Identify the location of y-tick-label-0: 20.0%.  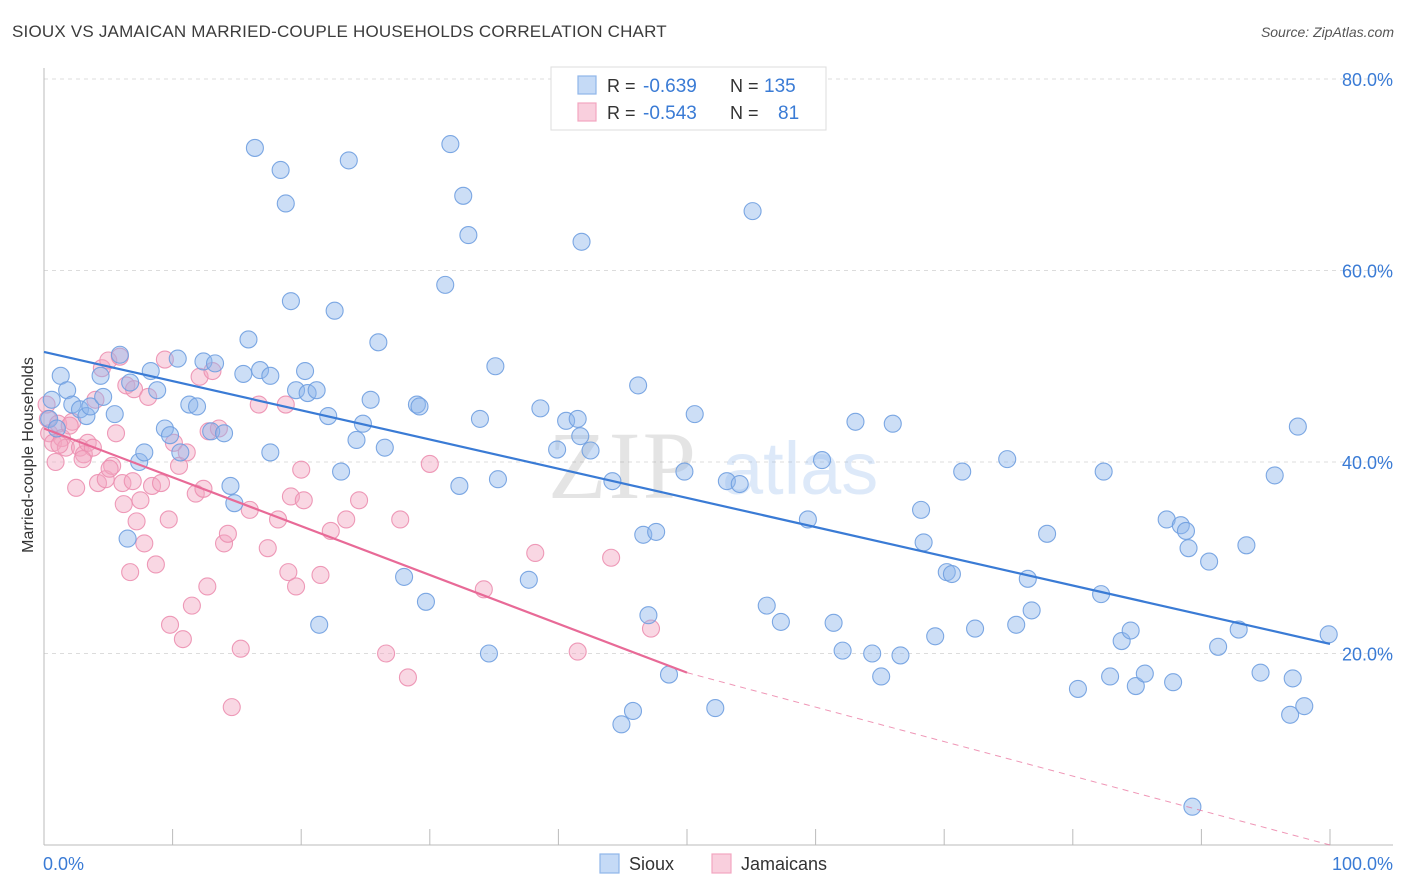
(1367, 655).